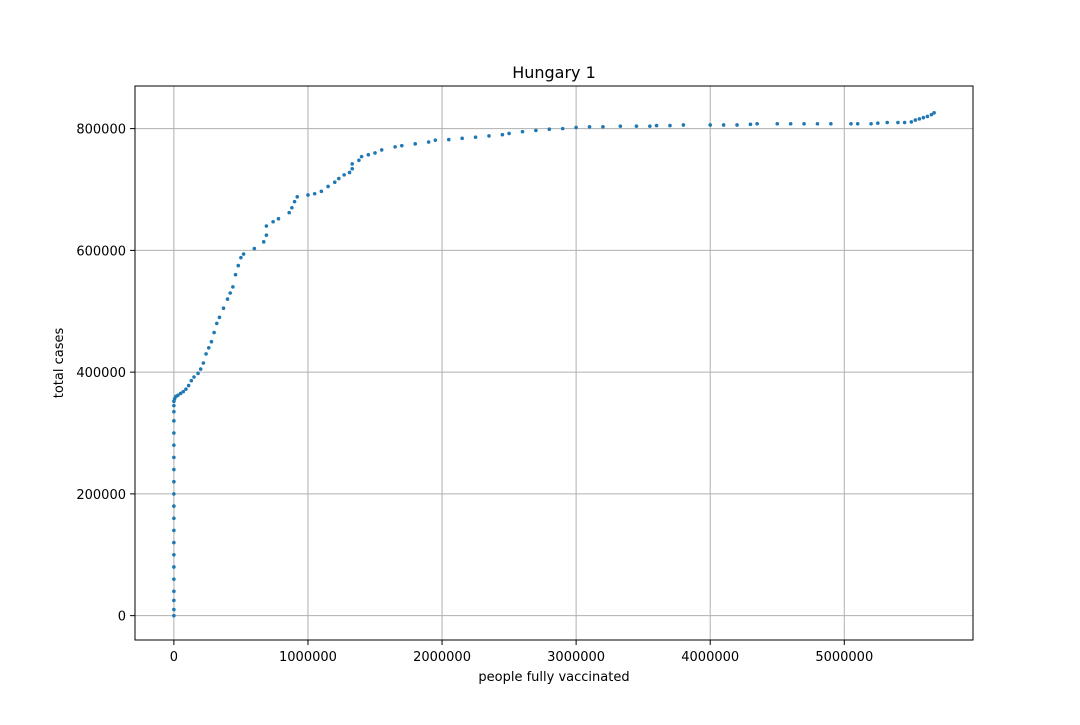  I want to click on y-axis-ticks: 0 200000 400000 600000 800000, so click(105, 374).